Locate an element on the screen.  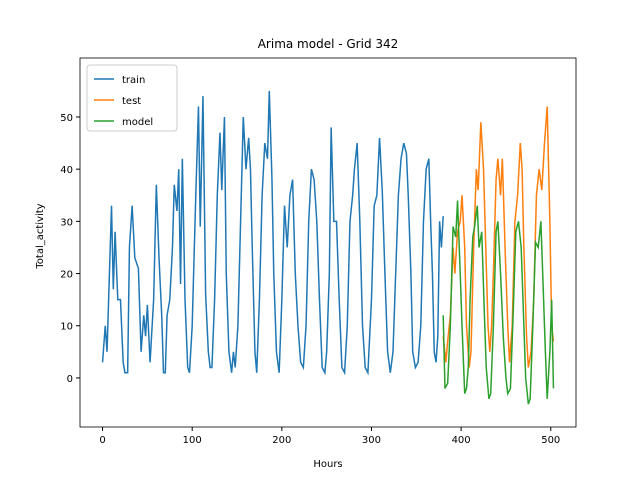
x-tick-label: 300 is located at coordinates (371, 440).